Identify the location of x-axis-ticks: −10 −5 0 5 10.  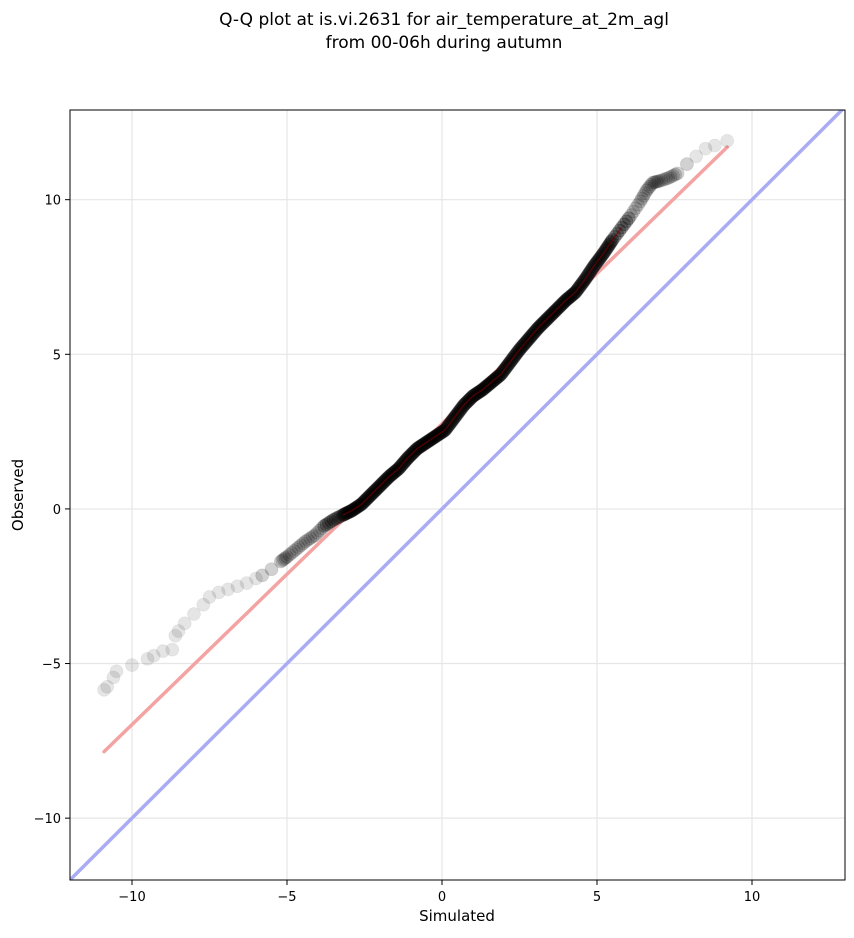
(439, 892).